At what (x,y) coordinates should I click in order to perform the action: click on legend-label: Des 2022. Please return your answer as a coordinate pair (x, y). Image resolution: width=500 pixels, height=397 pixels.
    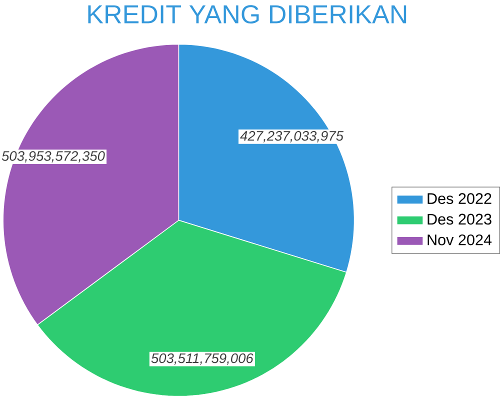
    Looking at the image, I should click on (460, 198).